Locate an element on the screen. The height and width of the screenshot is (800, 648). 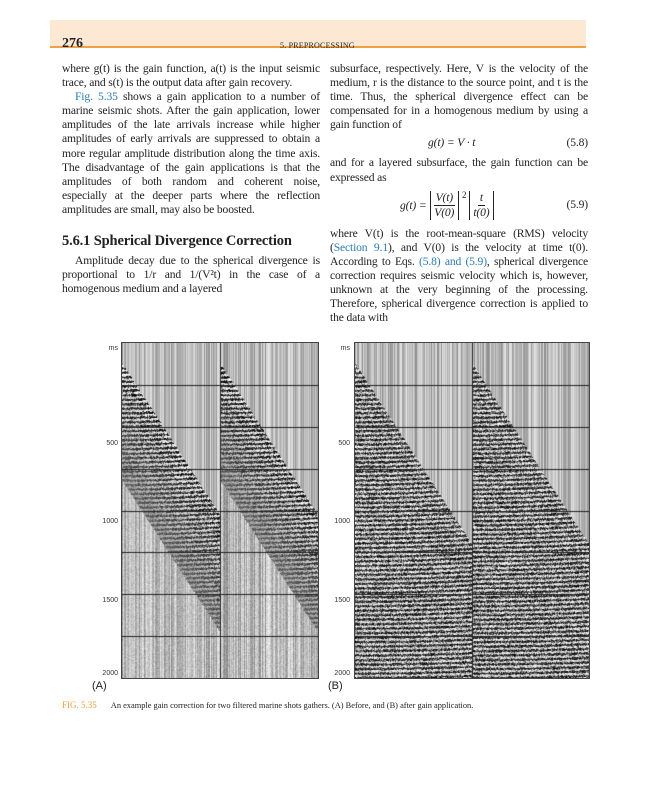
seismic-image-before is located at coordinates (220, 510).